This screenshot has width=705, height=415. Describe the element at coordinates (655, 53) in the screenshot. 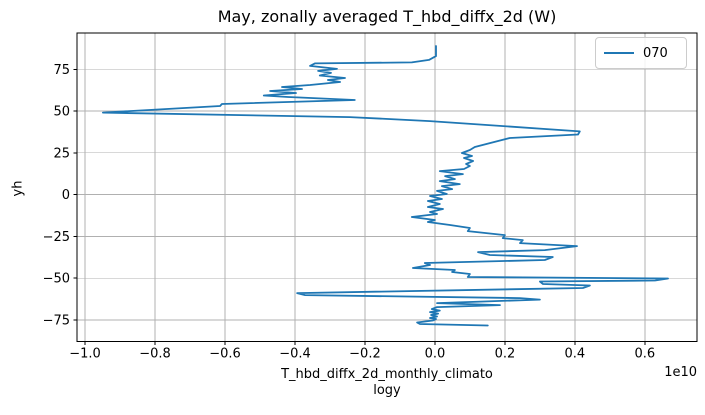

I see `legend-label: 070` at that location.